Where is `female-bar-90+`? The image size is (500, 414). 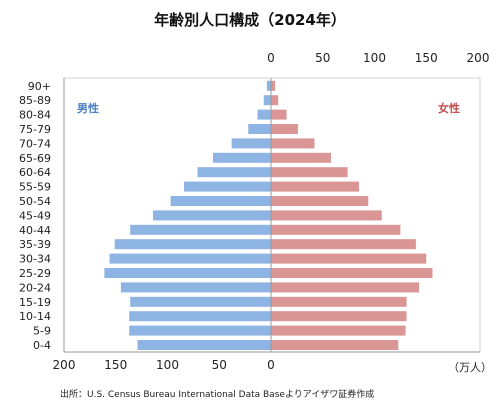 female-bar-90+ is located at coordinates (273, 85).